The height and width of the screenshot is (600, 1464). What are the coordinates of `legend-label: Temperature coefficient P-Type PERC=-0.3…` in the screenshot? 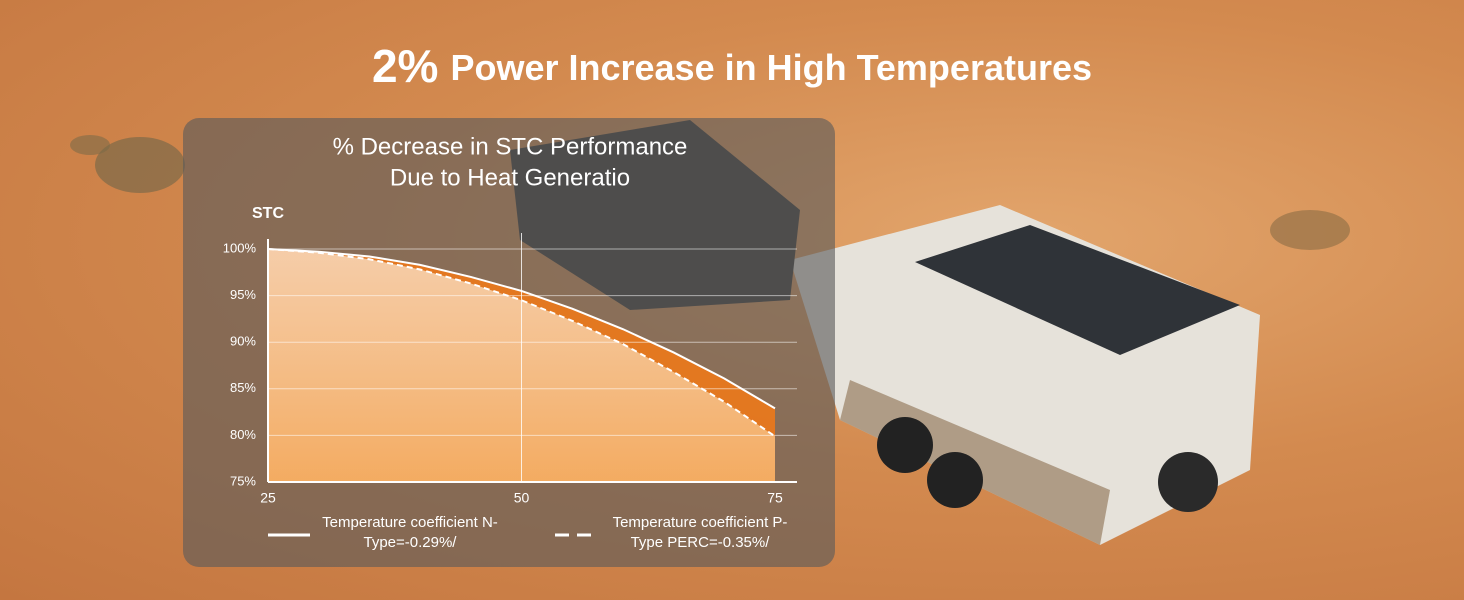 It's located at (700, 532).